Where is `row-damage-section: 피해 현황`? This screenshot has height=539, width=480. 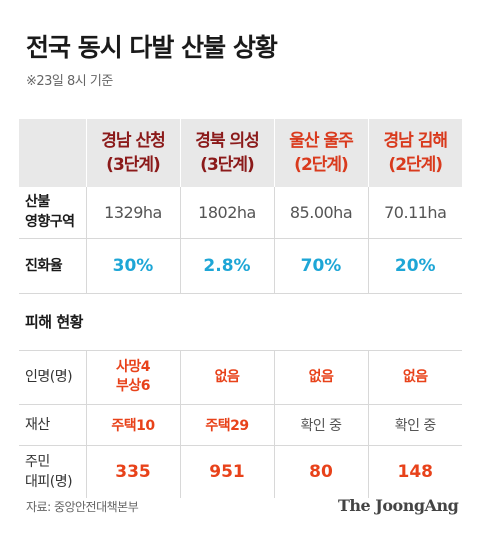
row-damage-section: 피해 현황 is located at coordinates (240, 322).